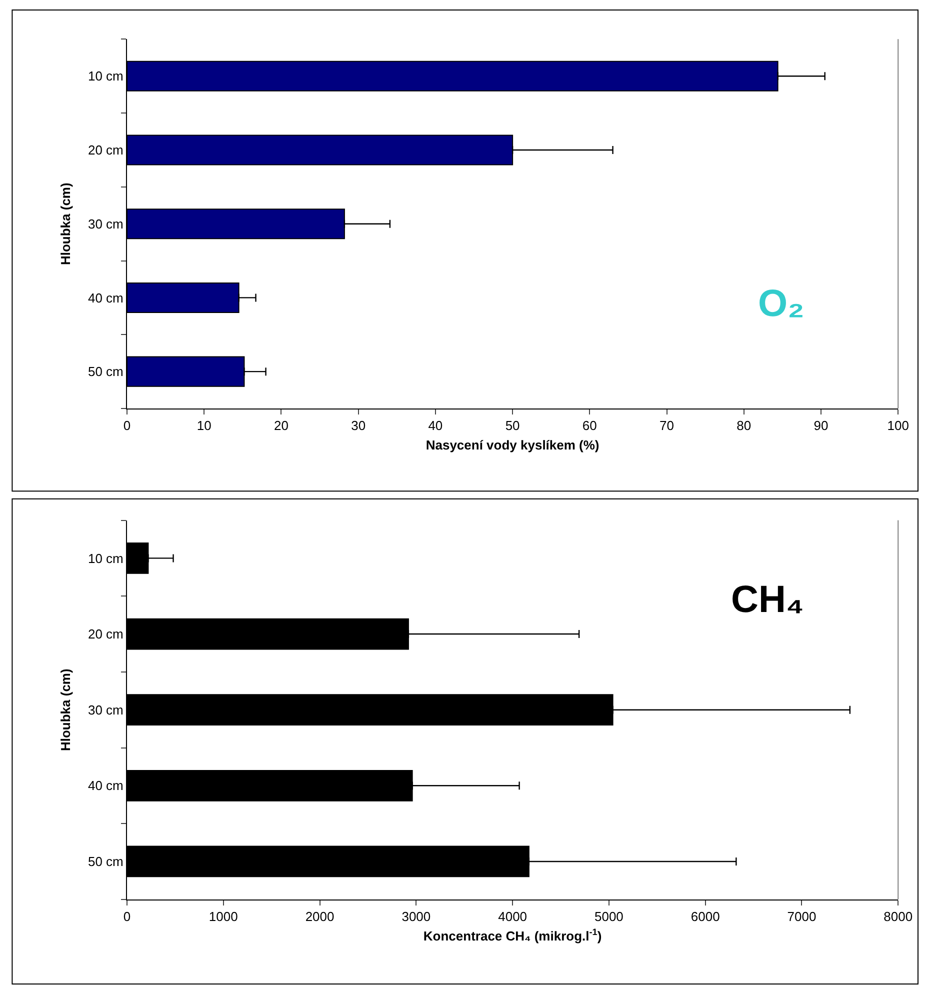  What do you see at coordinates (512, 426) in the screenshot?
I see `x-tick-label: 50` at bounding box center [512, 426].